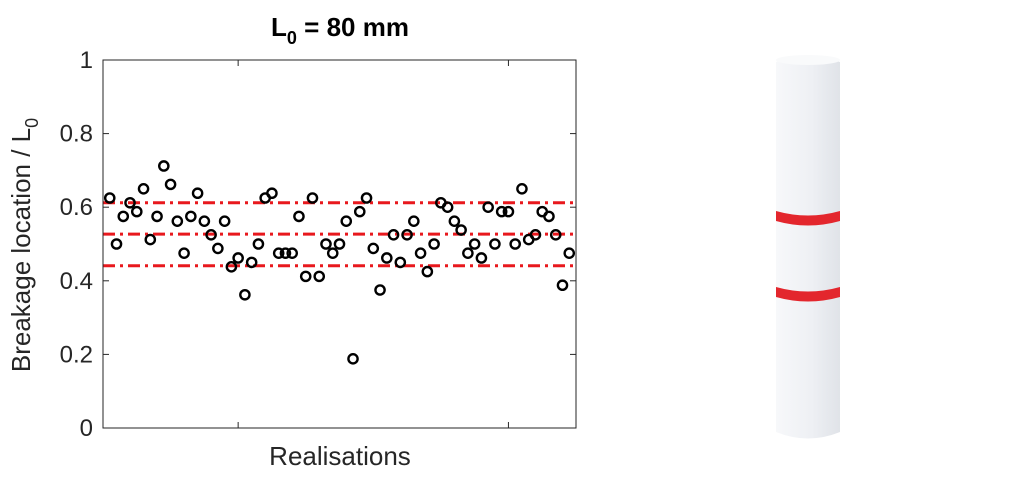 This screenshot has height=478, width=1023. I want to click on chart-title-main: L, so click(279, 27).